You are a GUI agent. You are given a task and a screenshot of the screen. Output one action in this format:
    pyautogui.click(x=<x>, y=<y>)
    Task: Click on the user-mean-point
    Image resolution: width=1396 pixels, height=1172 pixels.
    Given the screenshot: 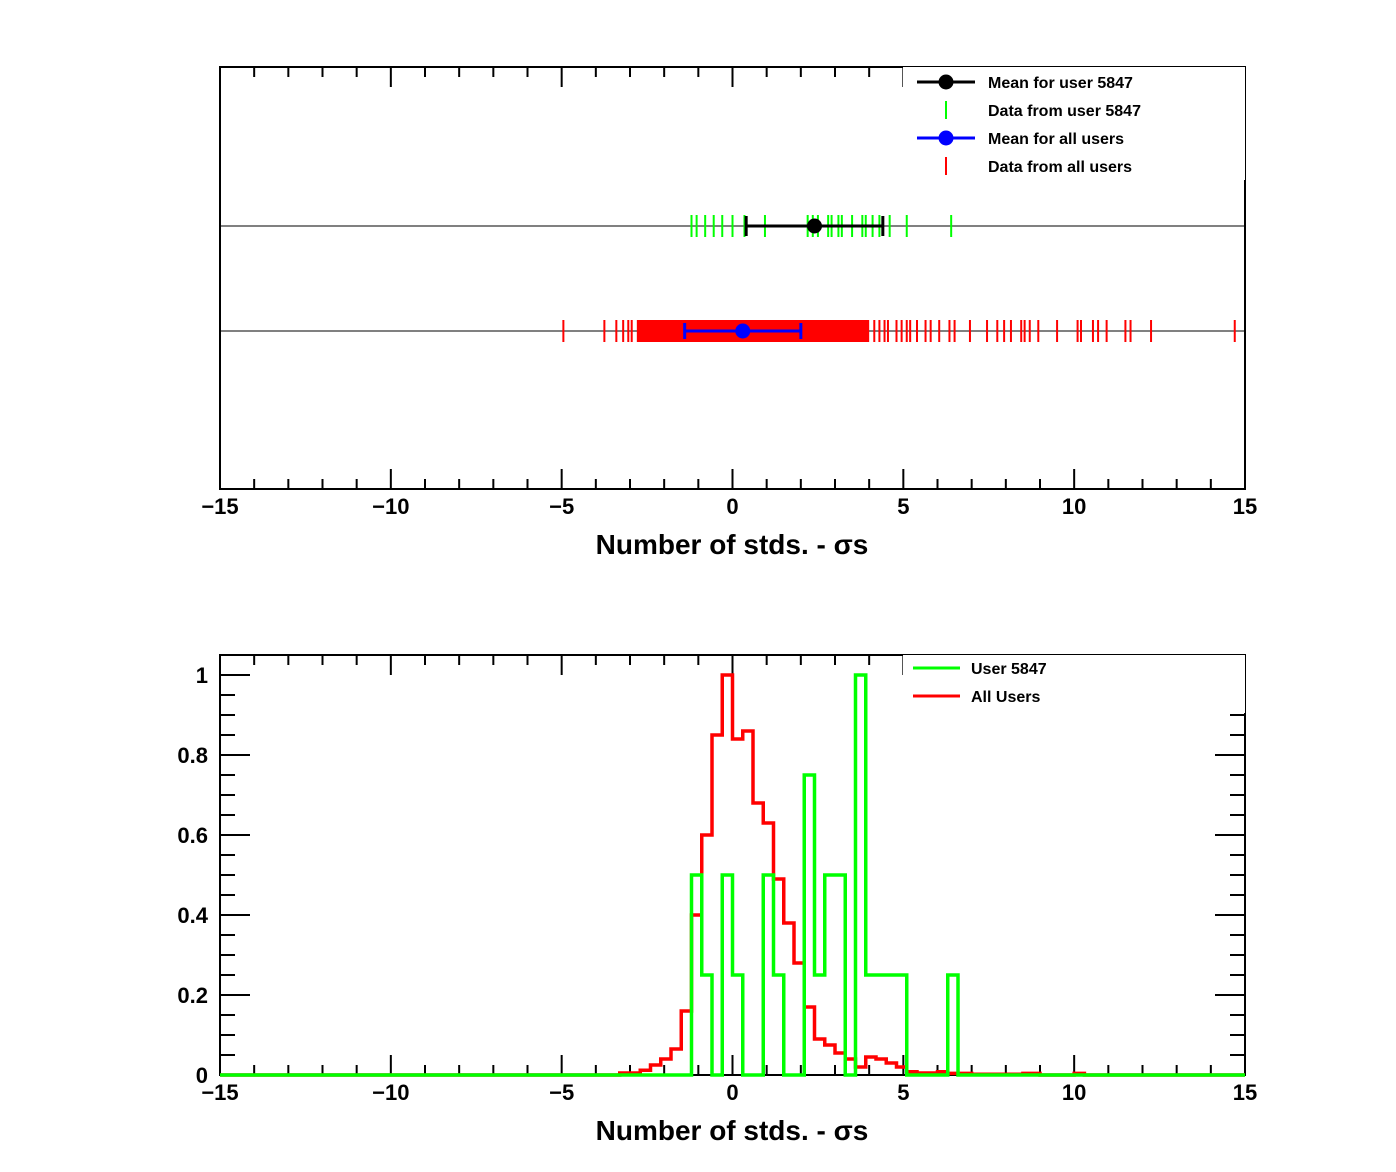 What is the action you would take?
    pyautogui.click(x=814, y=226)
    